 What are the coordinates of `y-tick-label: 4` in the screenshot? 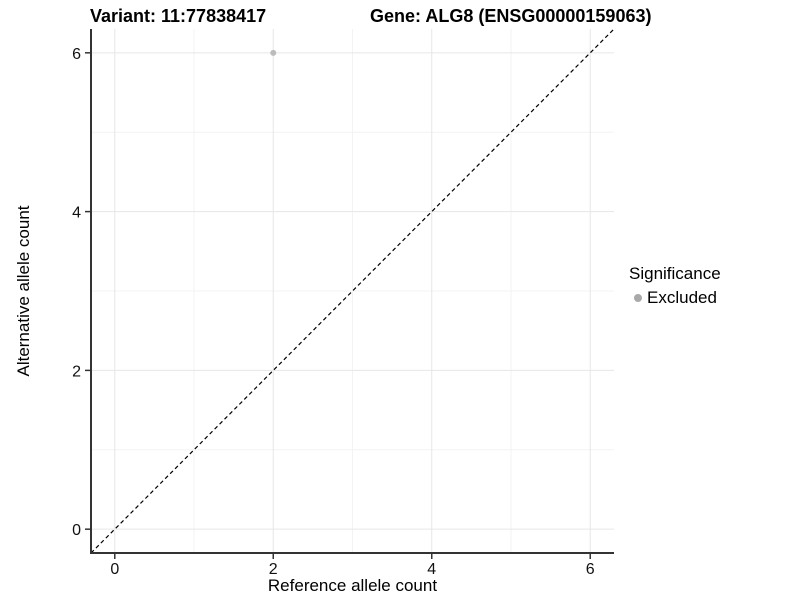 It's located at (76, 213).